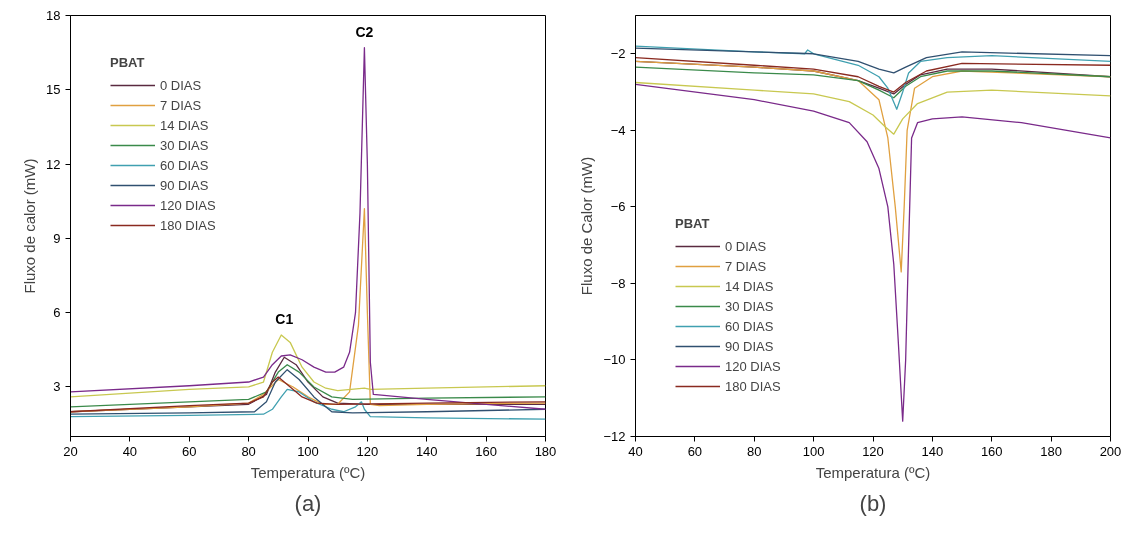 The image size is (1146, 534). I want to click on y-tick-label: 6, so click(57, 313).